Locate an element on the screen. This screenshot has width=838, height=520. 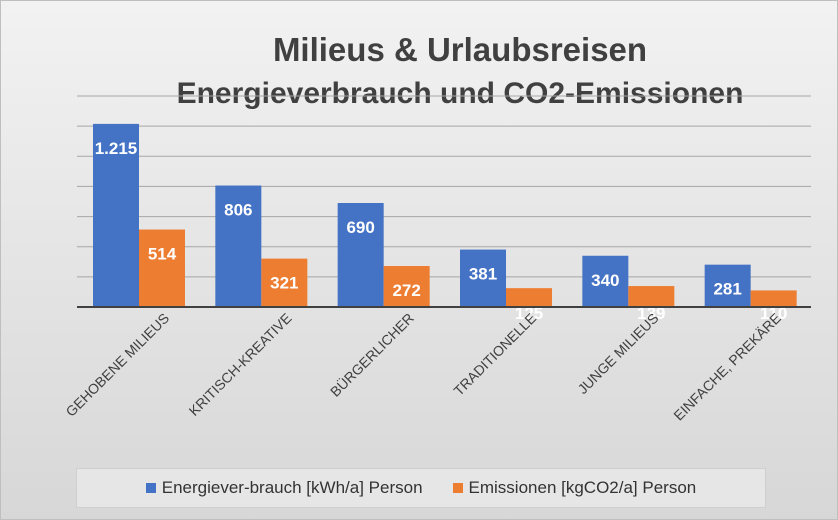
data-label-emissions: 321 is located at coordinates (284, 283).